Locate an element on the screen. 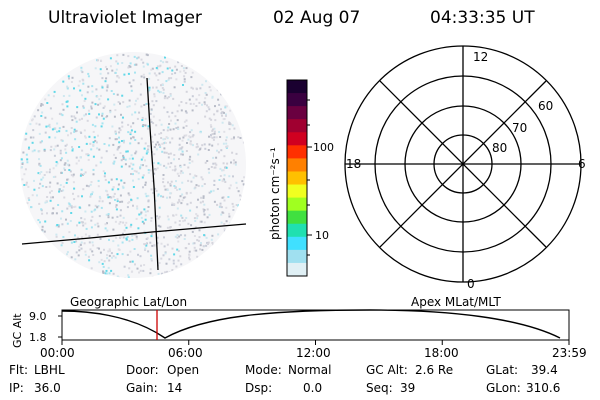 The width and height of the screenshot is (600, 400). latitude-line is located at coordinates (134, 234).